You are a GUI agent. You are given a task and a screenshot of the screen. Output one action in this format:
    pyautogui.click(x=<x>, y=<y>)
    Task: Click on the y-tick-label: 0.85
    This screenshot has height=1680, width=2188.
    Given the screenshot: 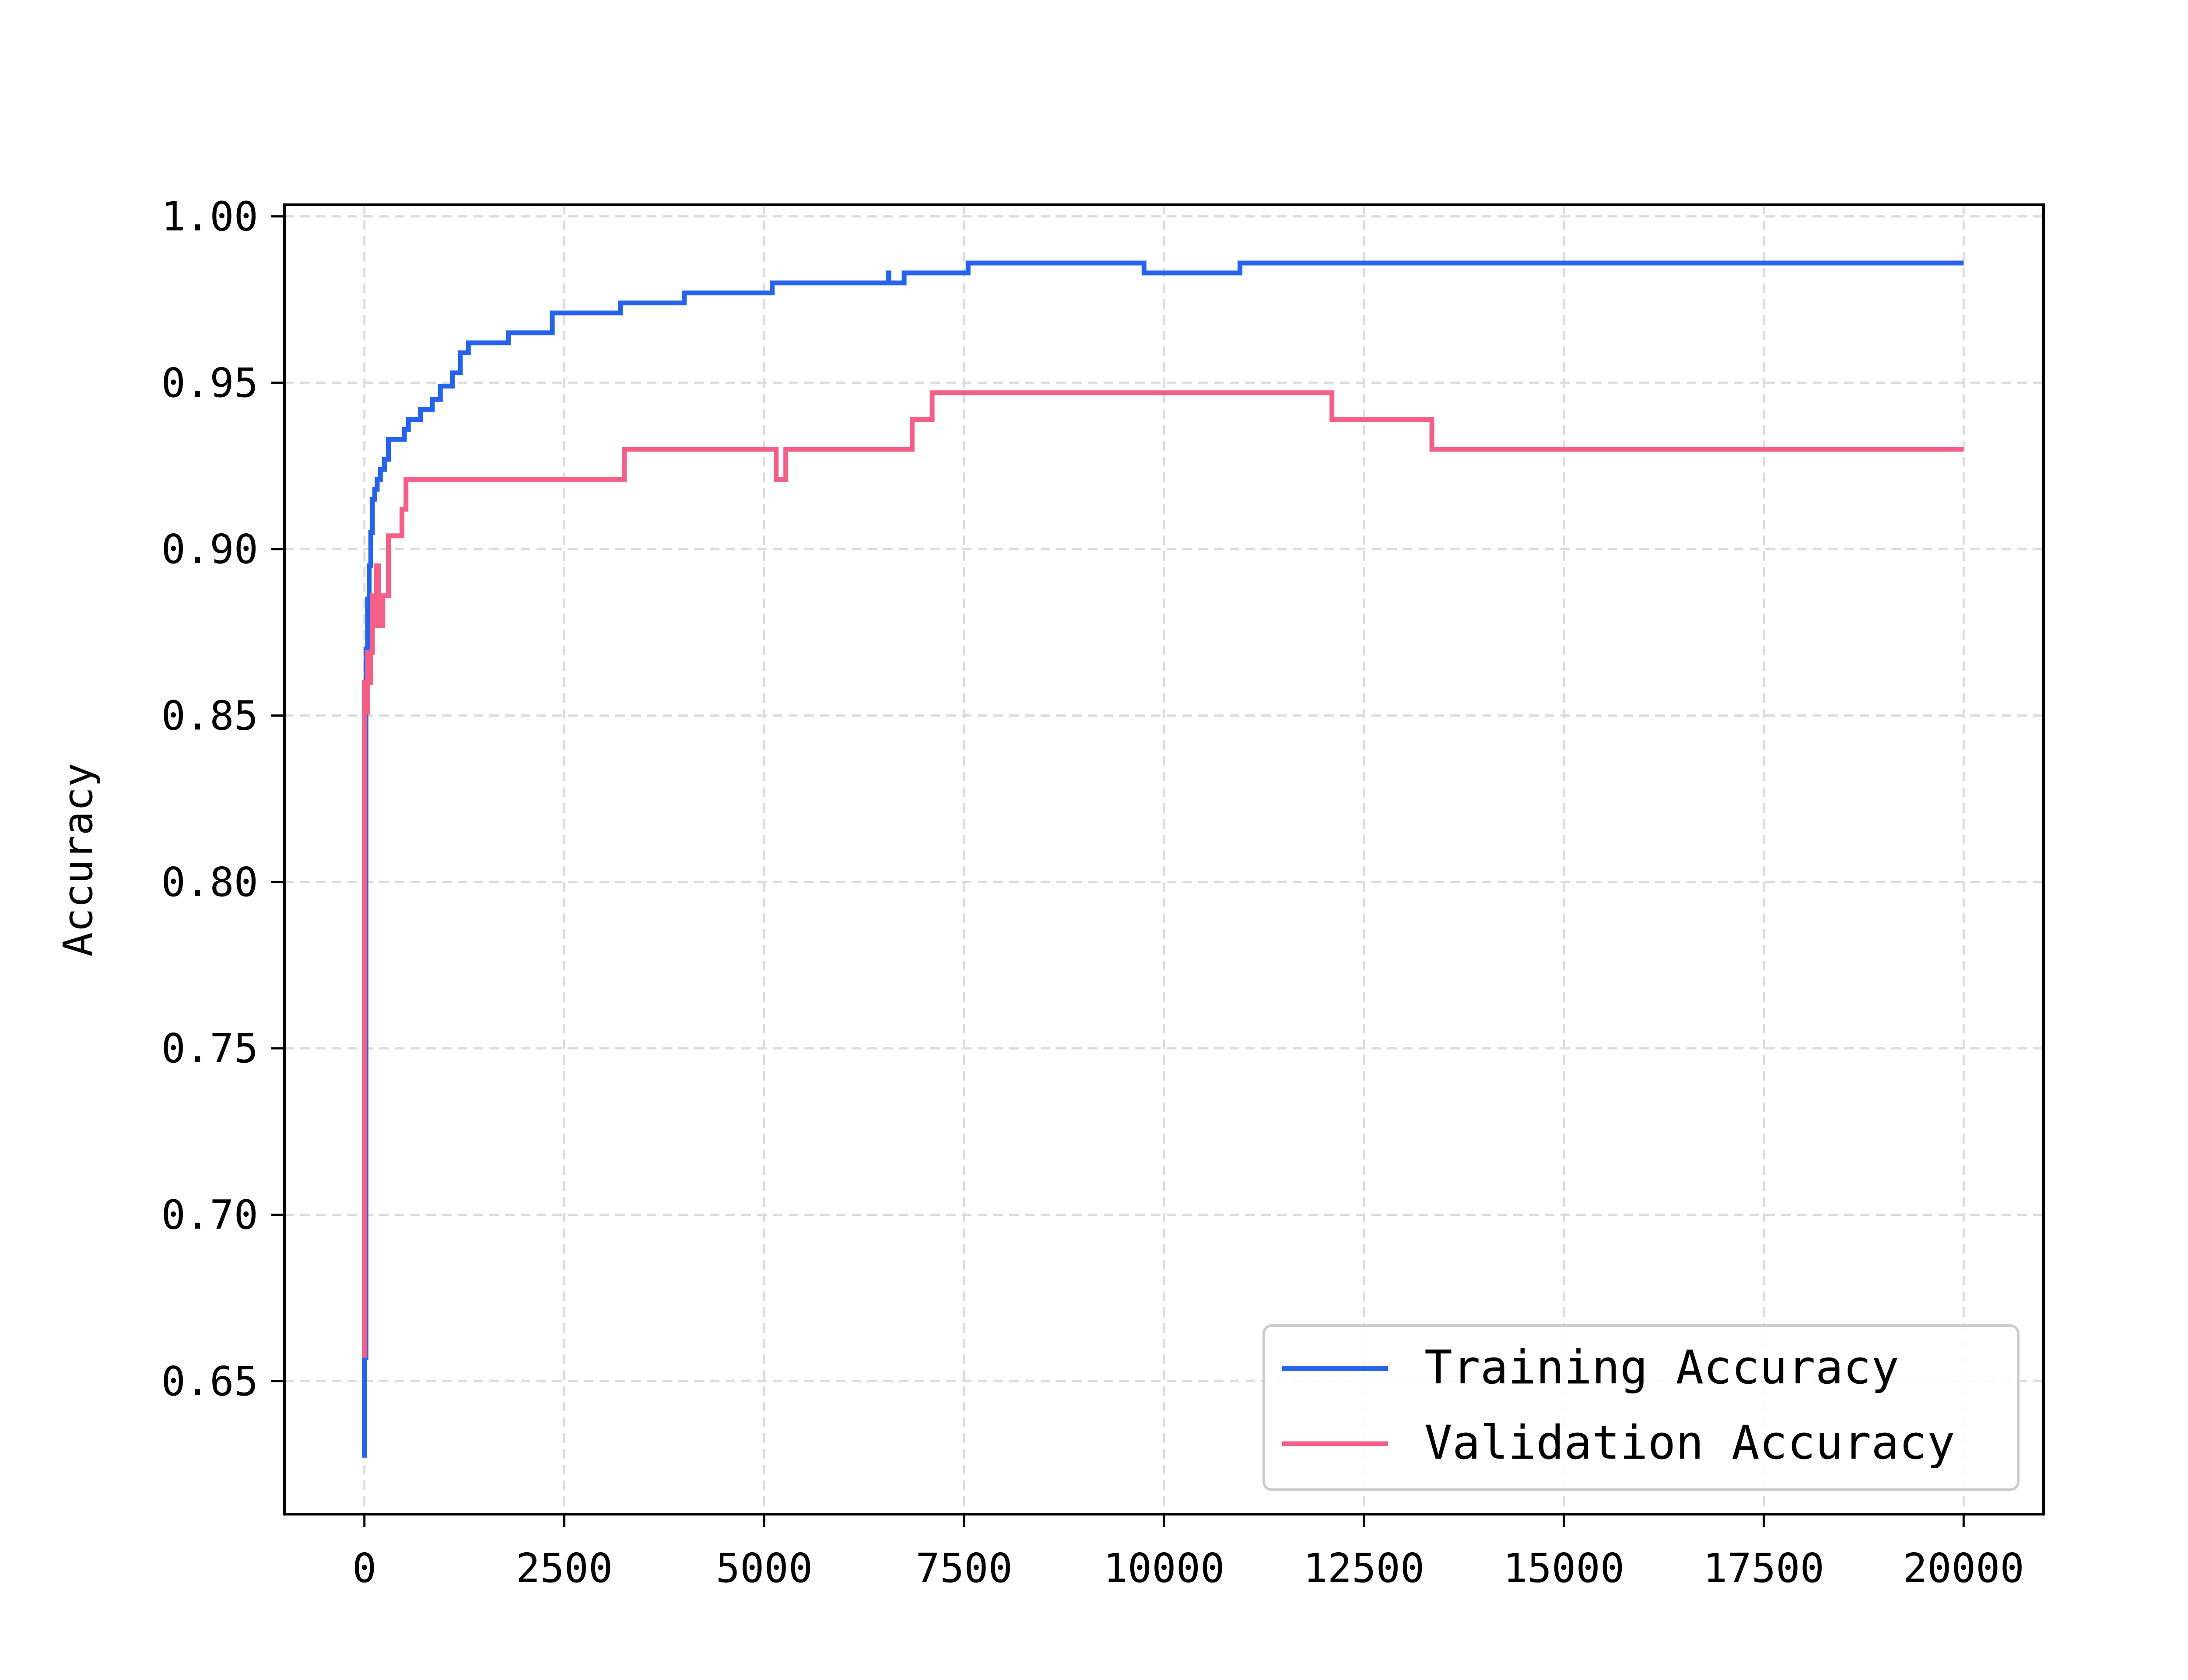 What is the action you would take?
    pyautogui.click(x=209, y=716)
    